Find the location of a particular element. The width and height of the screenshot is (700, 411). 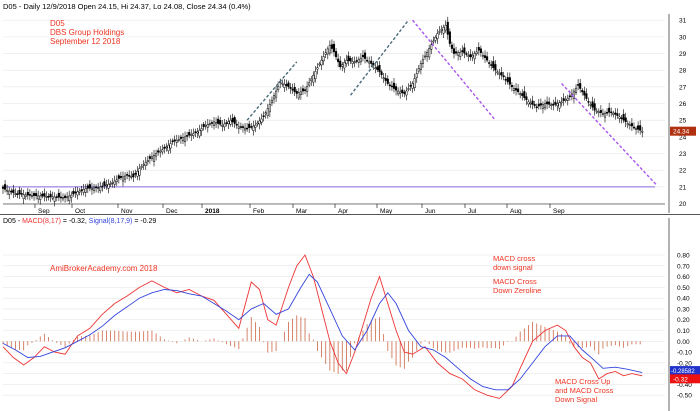

price-tick-label: 27 is located at coordinates (683, 87).